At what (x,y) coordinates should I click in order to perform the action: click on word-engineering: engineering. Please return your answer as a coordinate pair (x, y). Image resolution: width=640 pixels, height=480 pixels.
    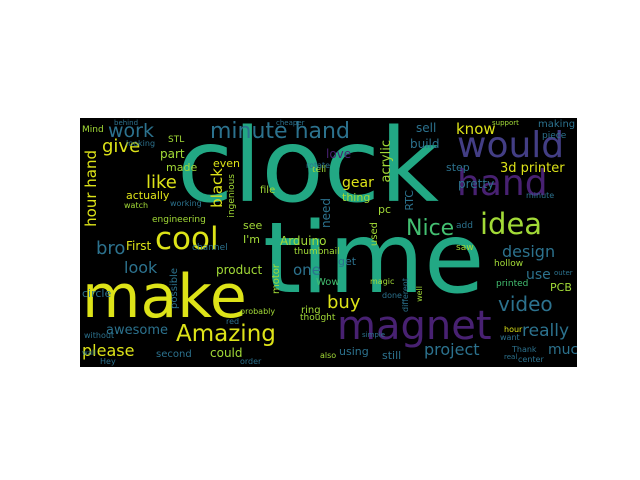
    Looking at the image, I should click on (179, 220).